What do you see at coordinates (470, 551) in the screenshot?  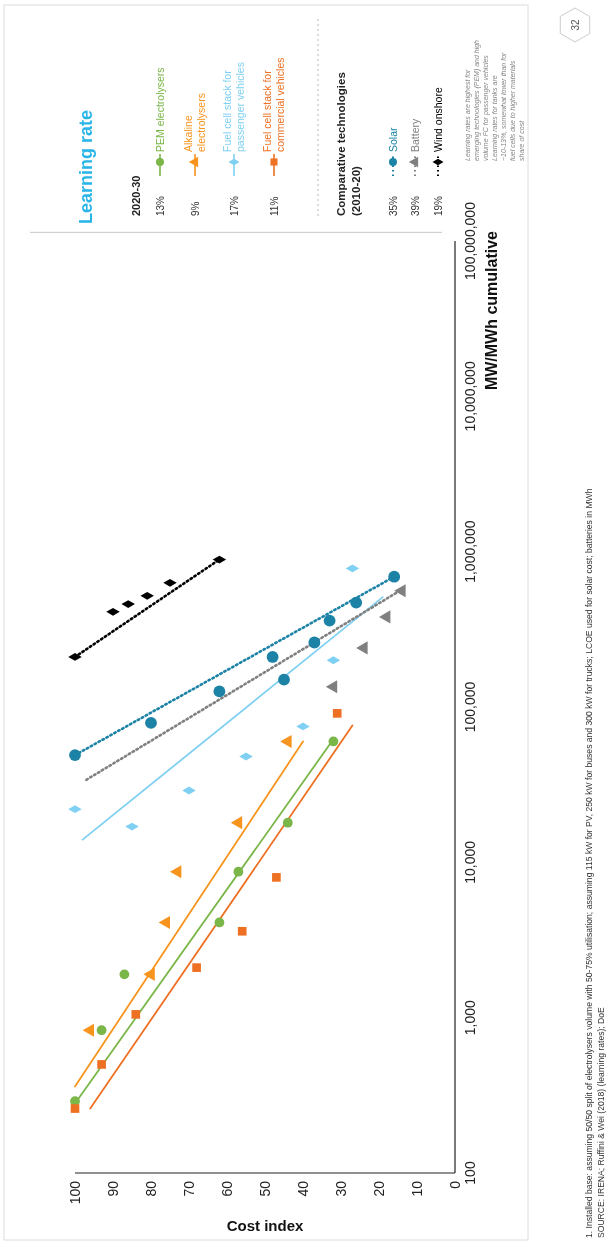 I see `y-tick-label: 1,000,000` at bounding box center [470, 551].